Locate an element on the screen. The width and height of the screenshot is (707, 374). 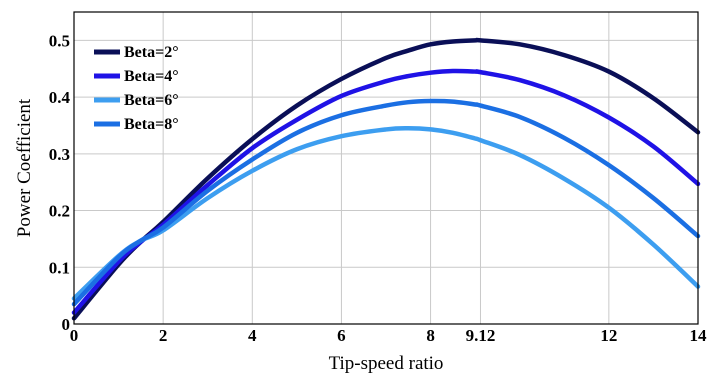
x-axis-label: Tip-speed ratio is located at coordinates (386, 363).